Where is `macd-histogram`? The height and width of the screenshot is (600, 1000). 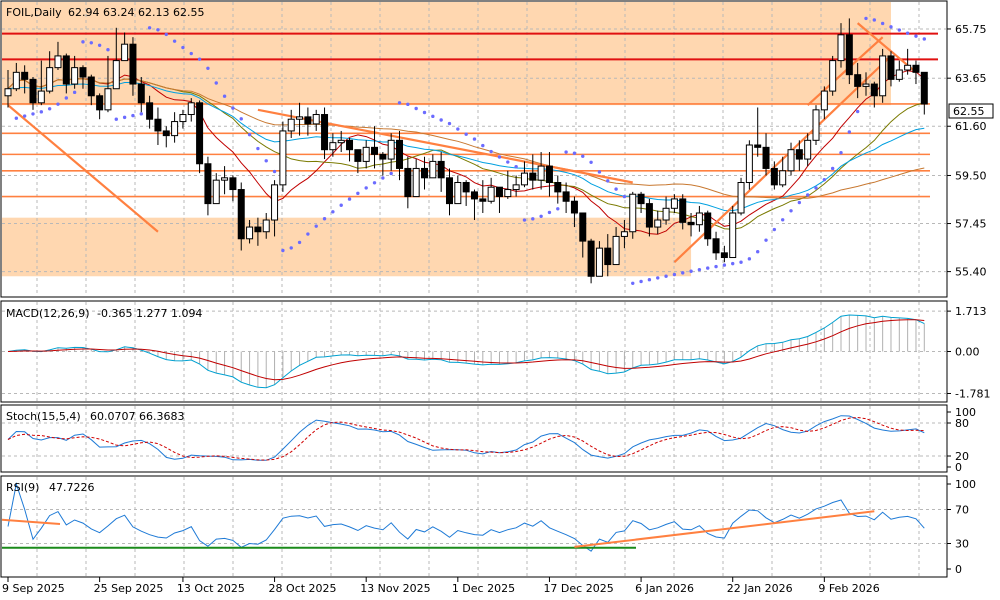 macd-histogram is located at coordinates (470, 351).